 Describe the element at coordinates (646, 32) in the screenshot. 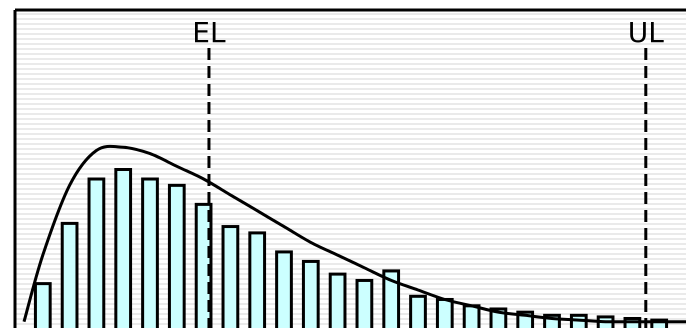

I see `marker-label-ul: UL` at that location.